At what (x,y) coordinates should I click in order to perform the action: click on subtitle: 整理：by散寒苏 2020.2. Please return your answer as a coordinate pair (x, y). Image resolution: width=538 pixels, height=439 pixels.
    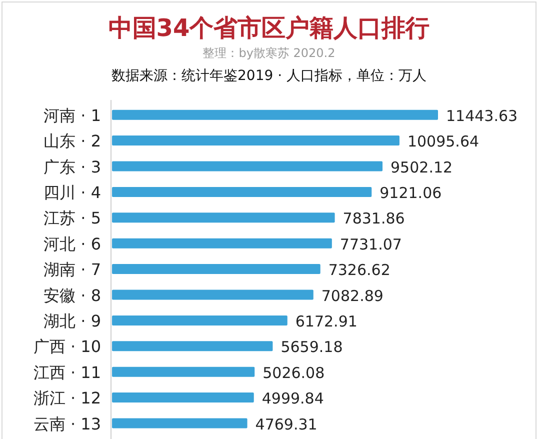
    Looking at the image, I should click on (269, 53).